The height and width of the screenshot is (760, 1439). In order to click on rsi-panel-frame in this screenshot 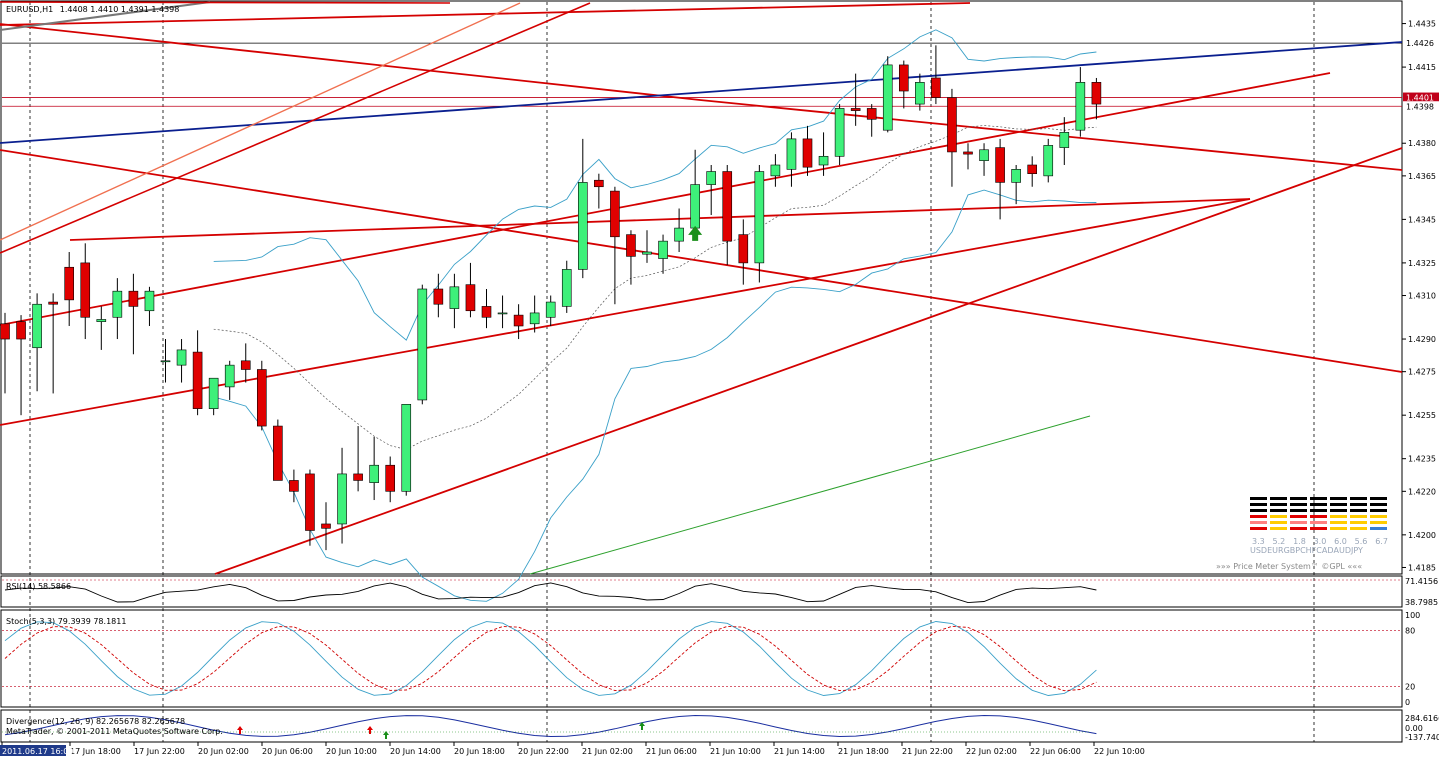, I will do `click(701, 591)`.